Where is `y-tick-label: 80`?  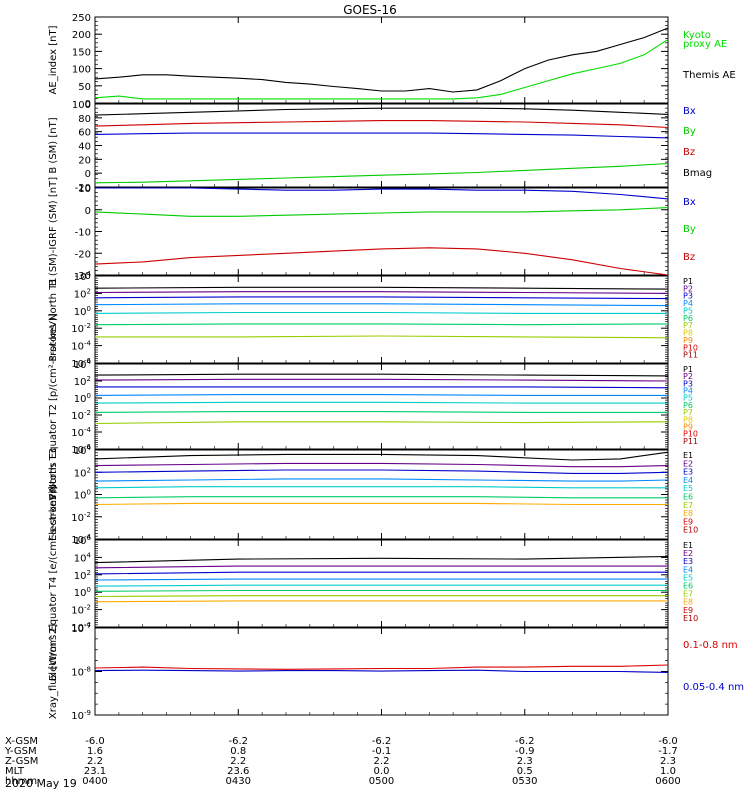
y-tick-label: 80 is located at coordinates (84, 119).